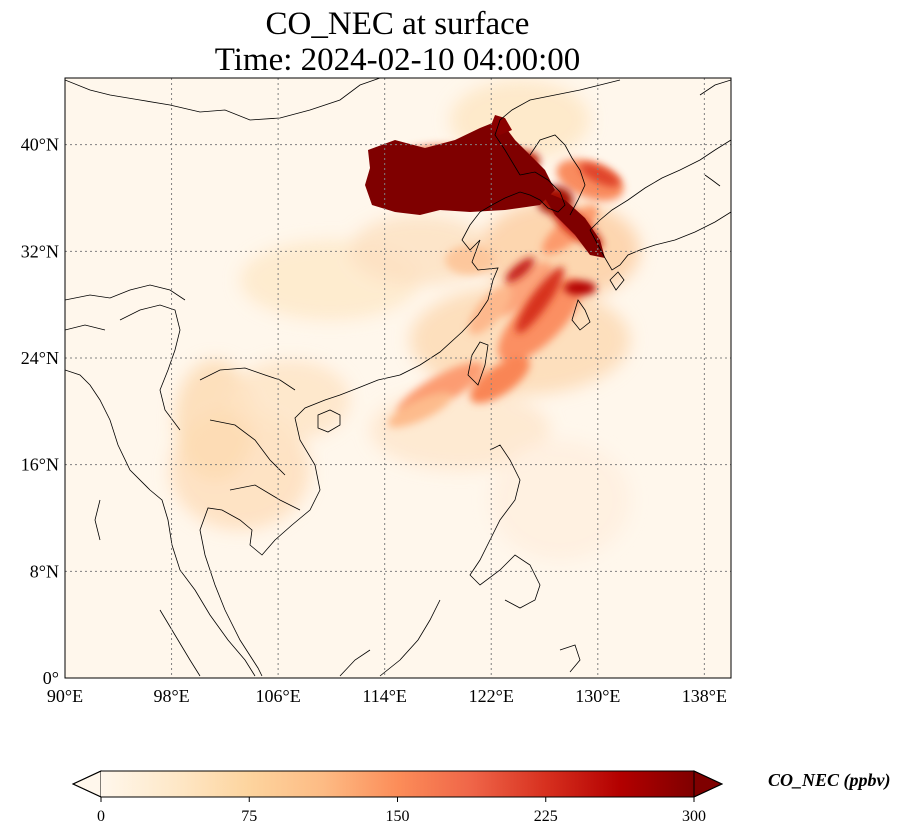 The width and height of the screenshot is (920, 836). I want to click on latitude-tick-labels: 0° 8°N 16°N 24°N 32°N 40°N, so click(40, 411).